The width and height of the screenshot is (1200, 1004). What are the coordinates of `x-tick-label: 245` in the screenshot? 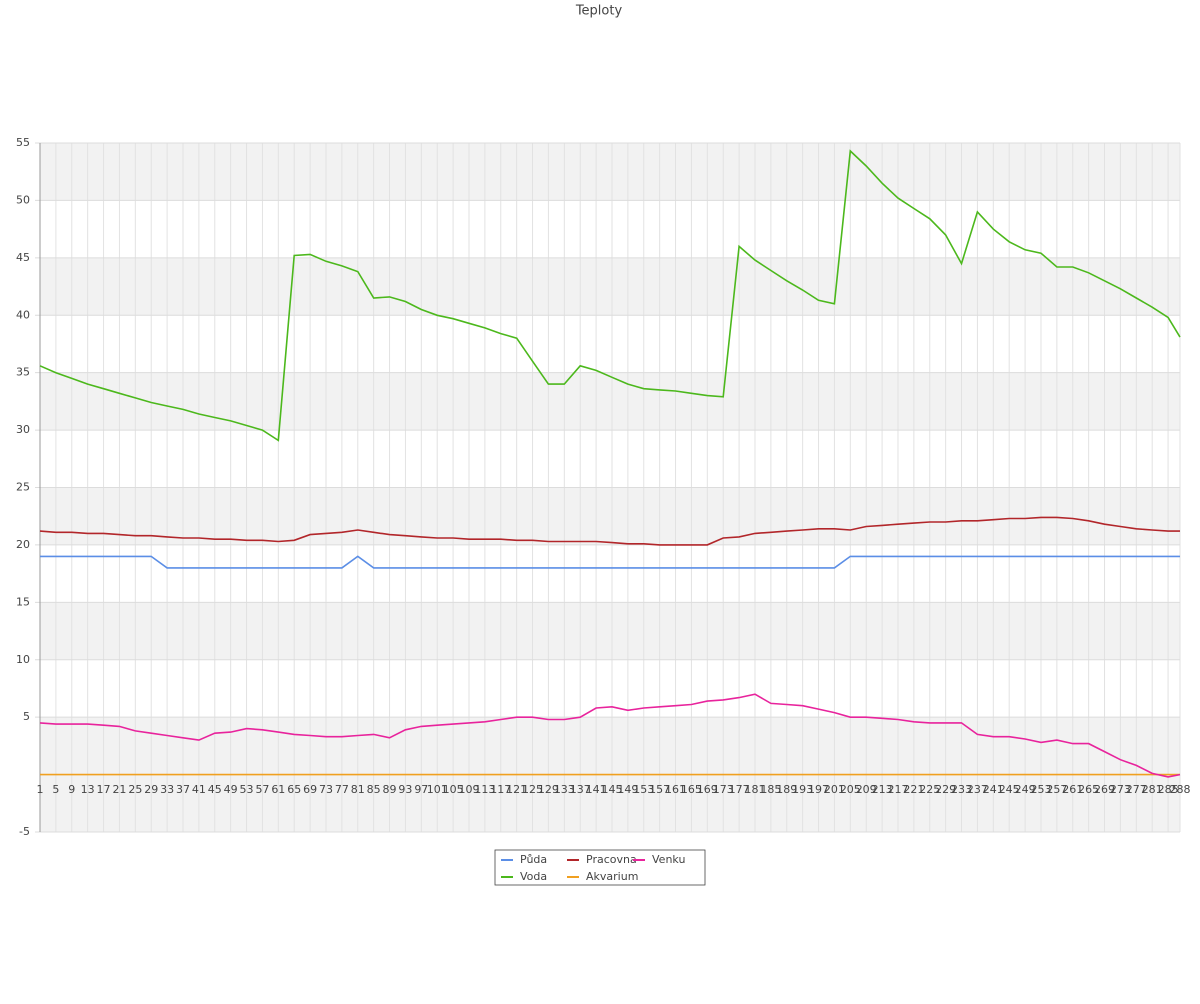 It's located at (1009, 789).